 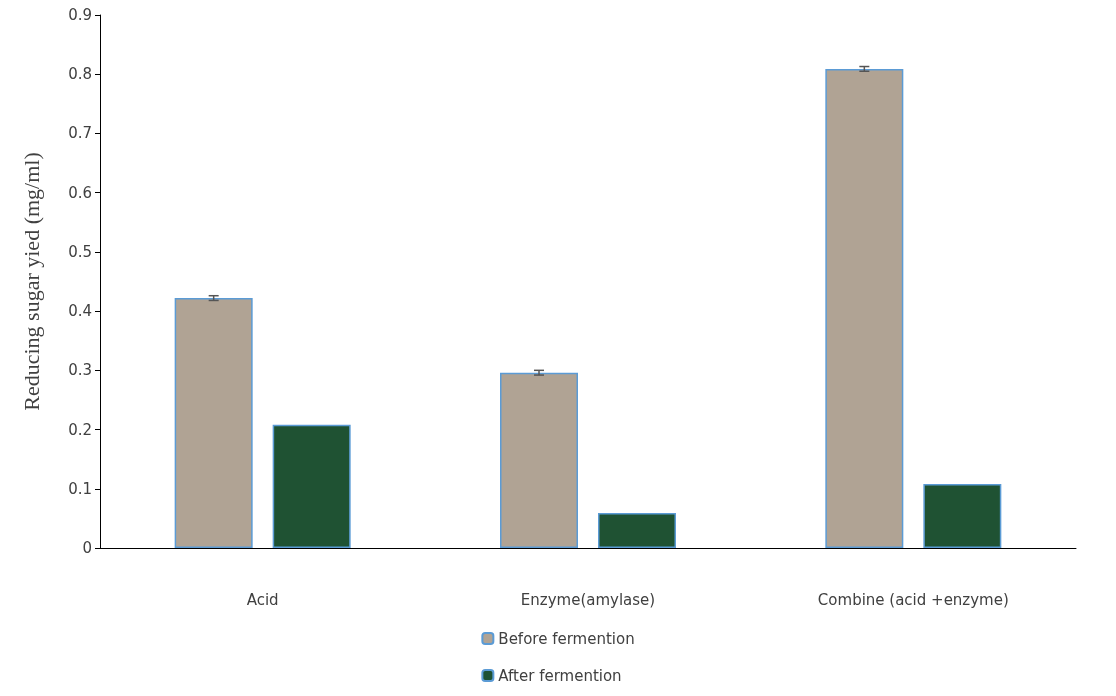 What do you see at coordinates (80, 488) in the screenshot?
I see `y-tick-label: 0.1` at bounding box center [80, 488].